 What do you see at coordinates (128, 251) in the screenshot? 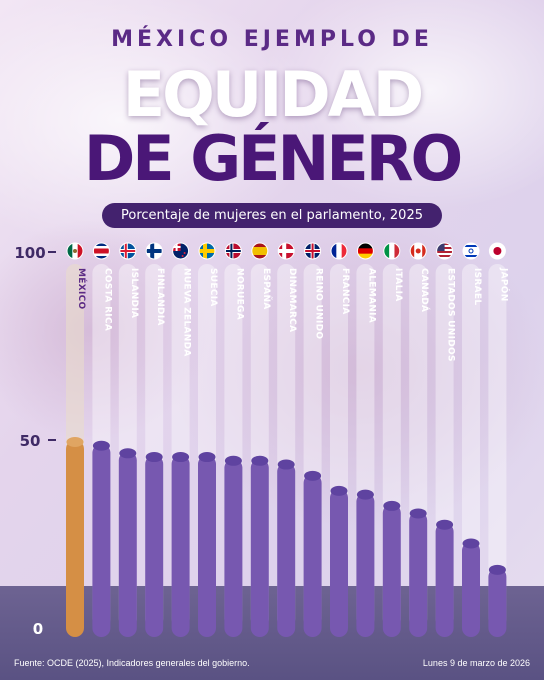
I see `iceland-flag-icon` at bounding box center [128, 251].